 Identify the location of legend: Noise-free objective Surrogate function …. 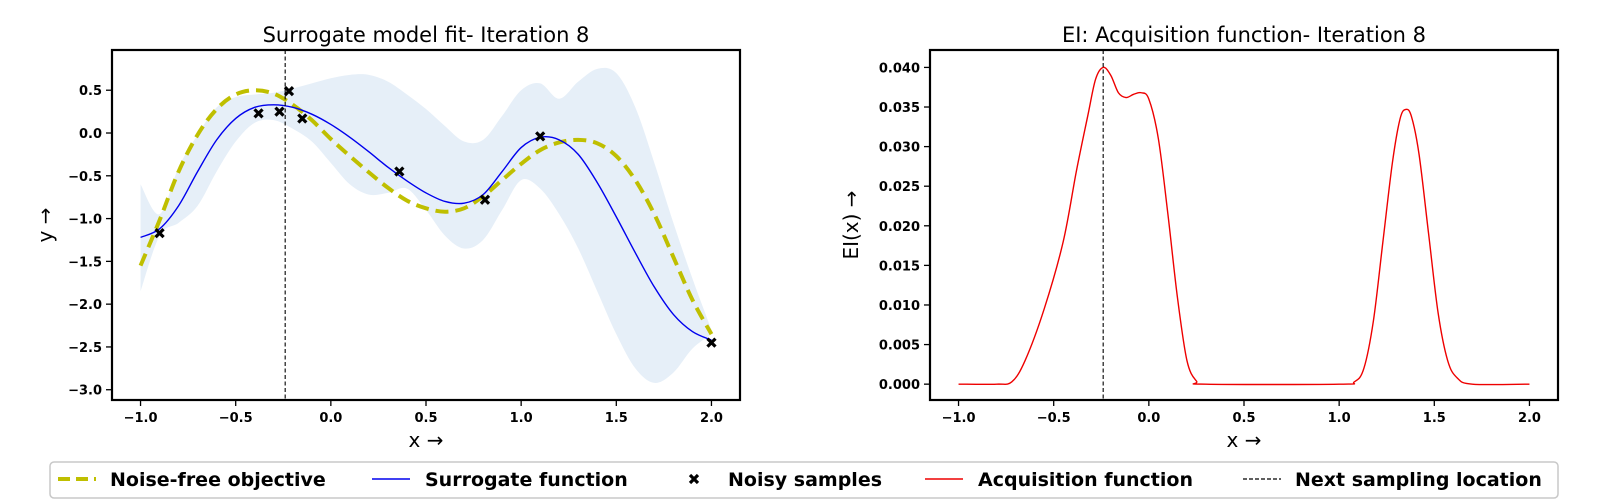
(804, 480).